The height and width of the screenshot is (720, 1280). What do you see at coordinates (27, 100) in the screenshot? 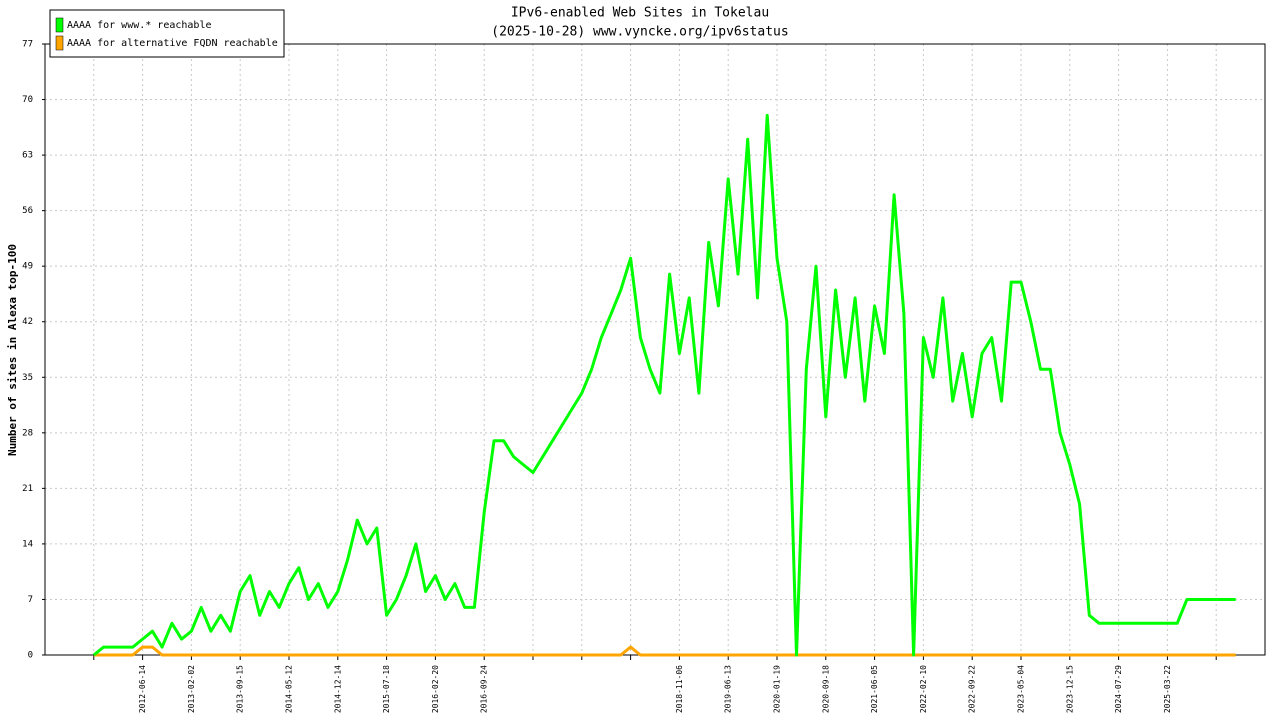
I see `y-tick-label: 70` at bounding box center [27, 100].